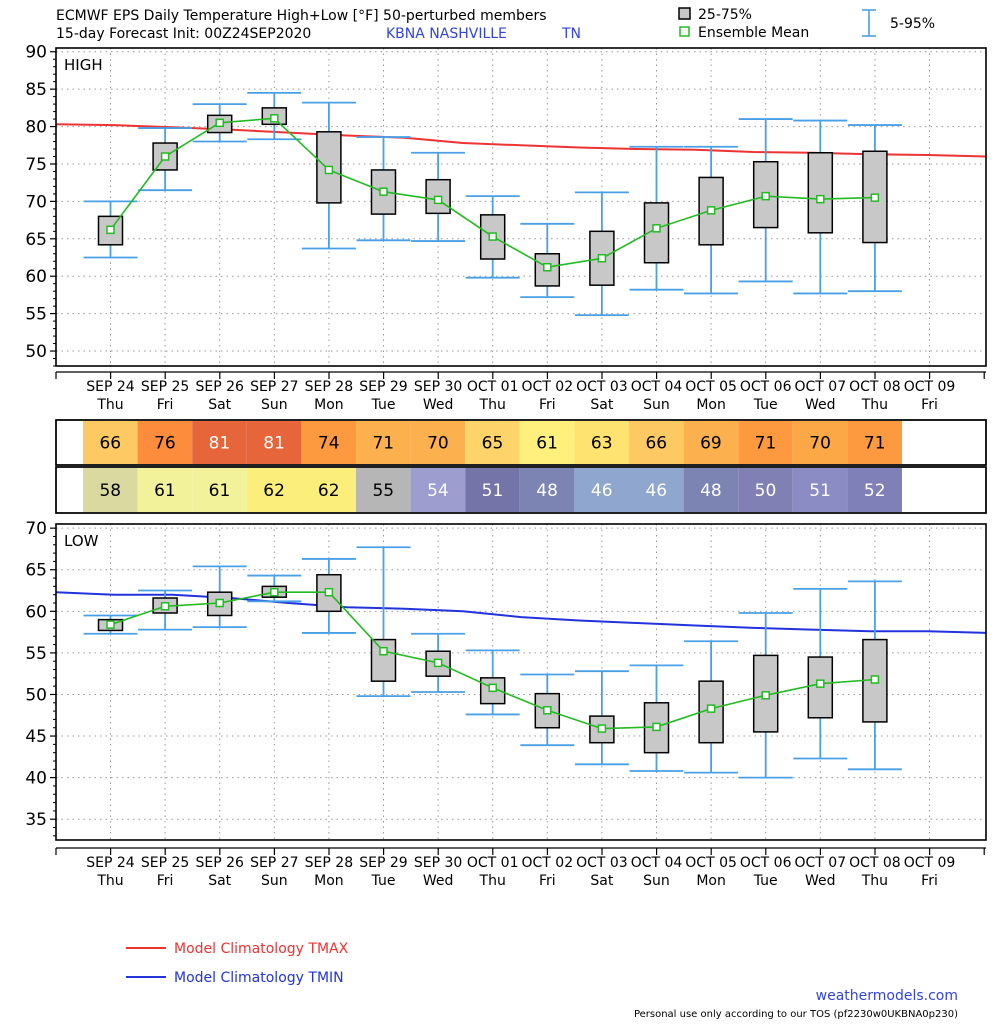 The height and width of the screenshot is (1024, 1004). I want to click on low-weekday-label: Wed, so click(438, 881).